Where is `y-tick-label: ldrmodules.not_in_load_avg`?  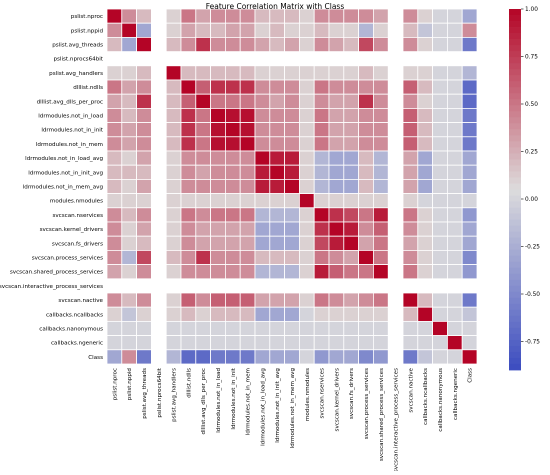
y-tick-label: ldrmodules.not_in_load_avg is located at coordinates (64, 159).